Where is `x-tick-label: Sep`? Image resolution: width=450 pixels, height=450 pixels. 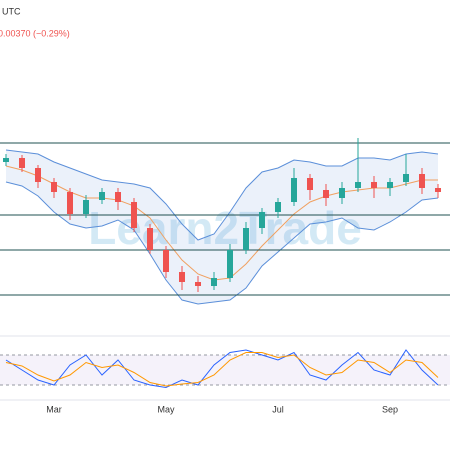
x-tick-label: Sep is located at coordinates (390, 409).